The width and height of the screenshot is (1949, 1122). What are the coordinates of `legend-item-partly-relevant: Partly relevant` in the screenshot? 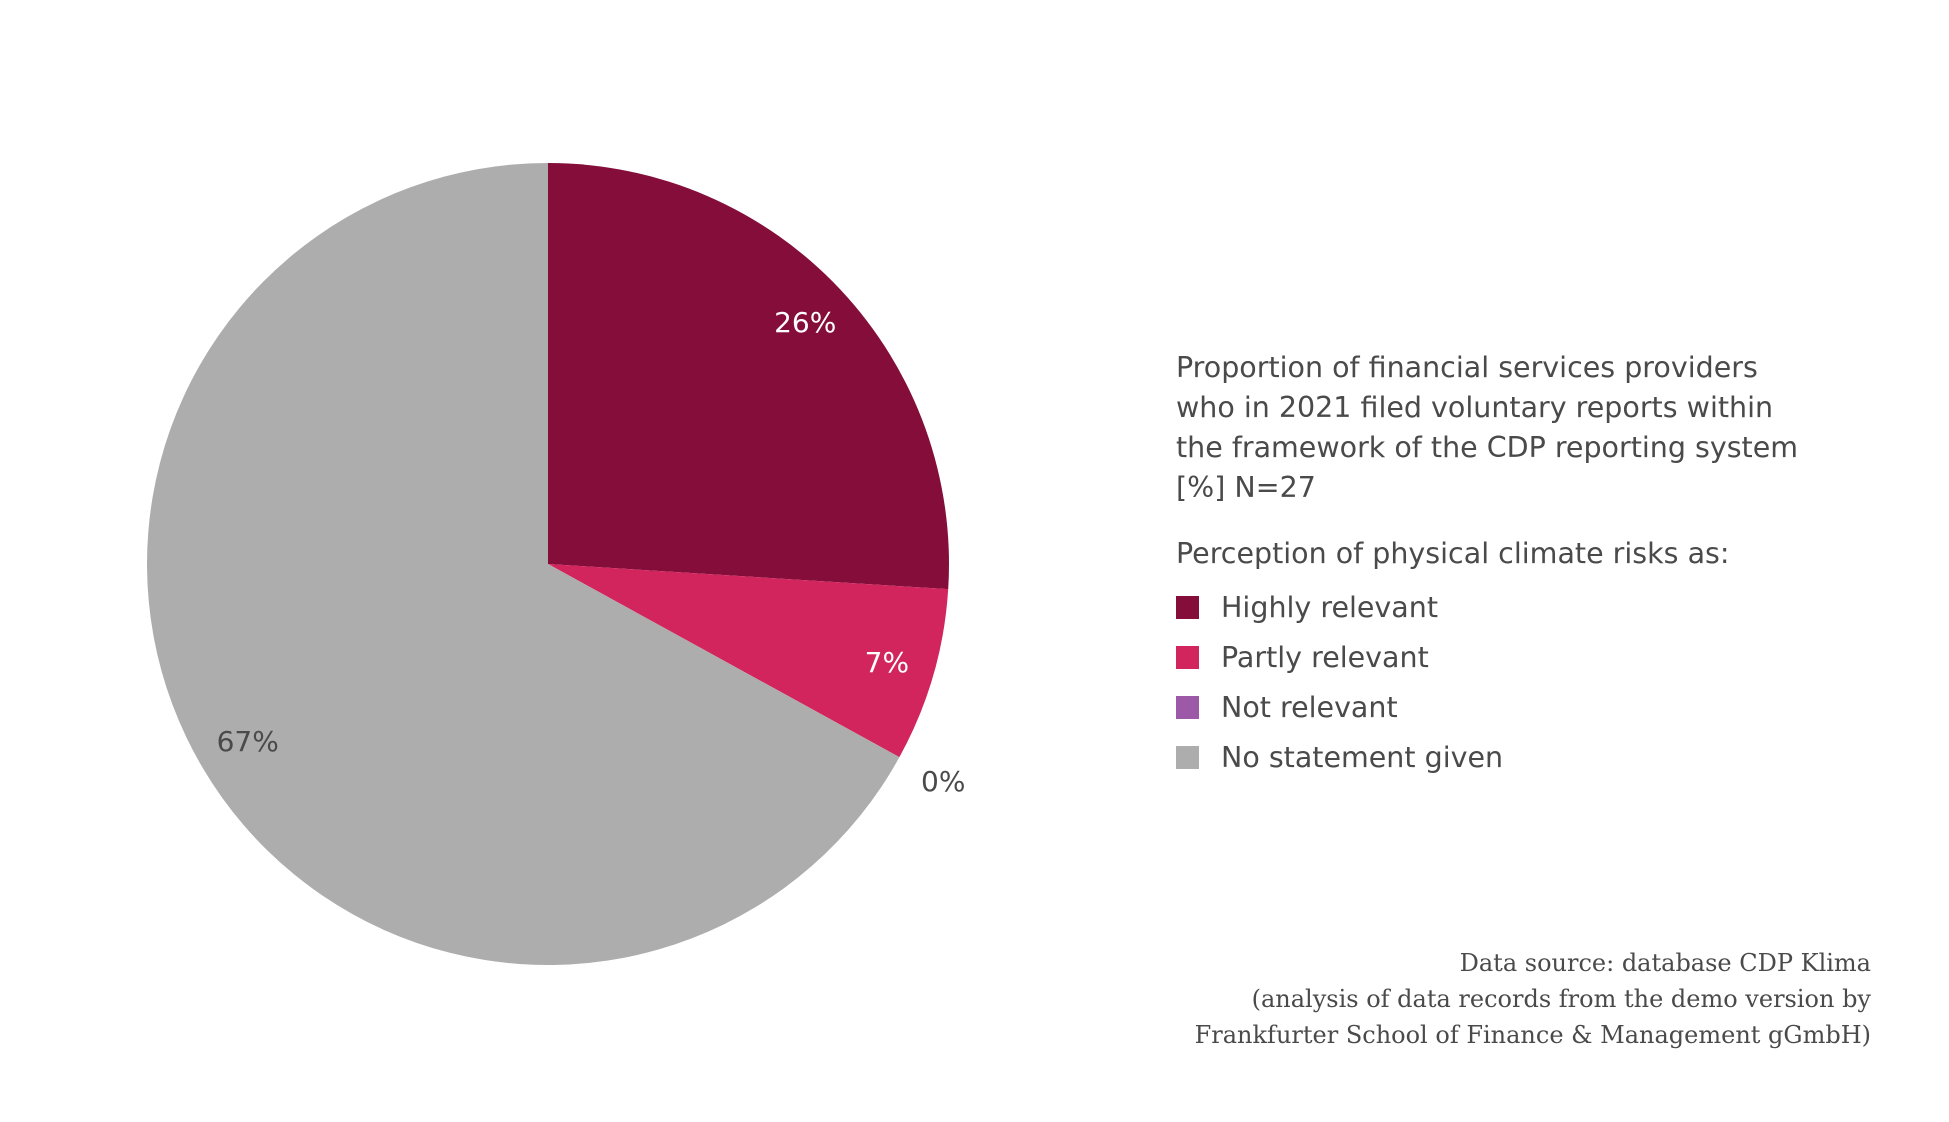 It's located at (1339, 657).